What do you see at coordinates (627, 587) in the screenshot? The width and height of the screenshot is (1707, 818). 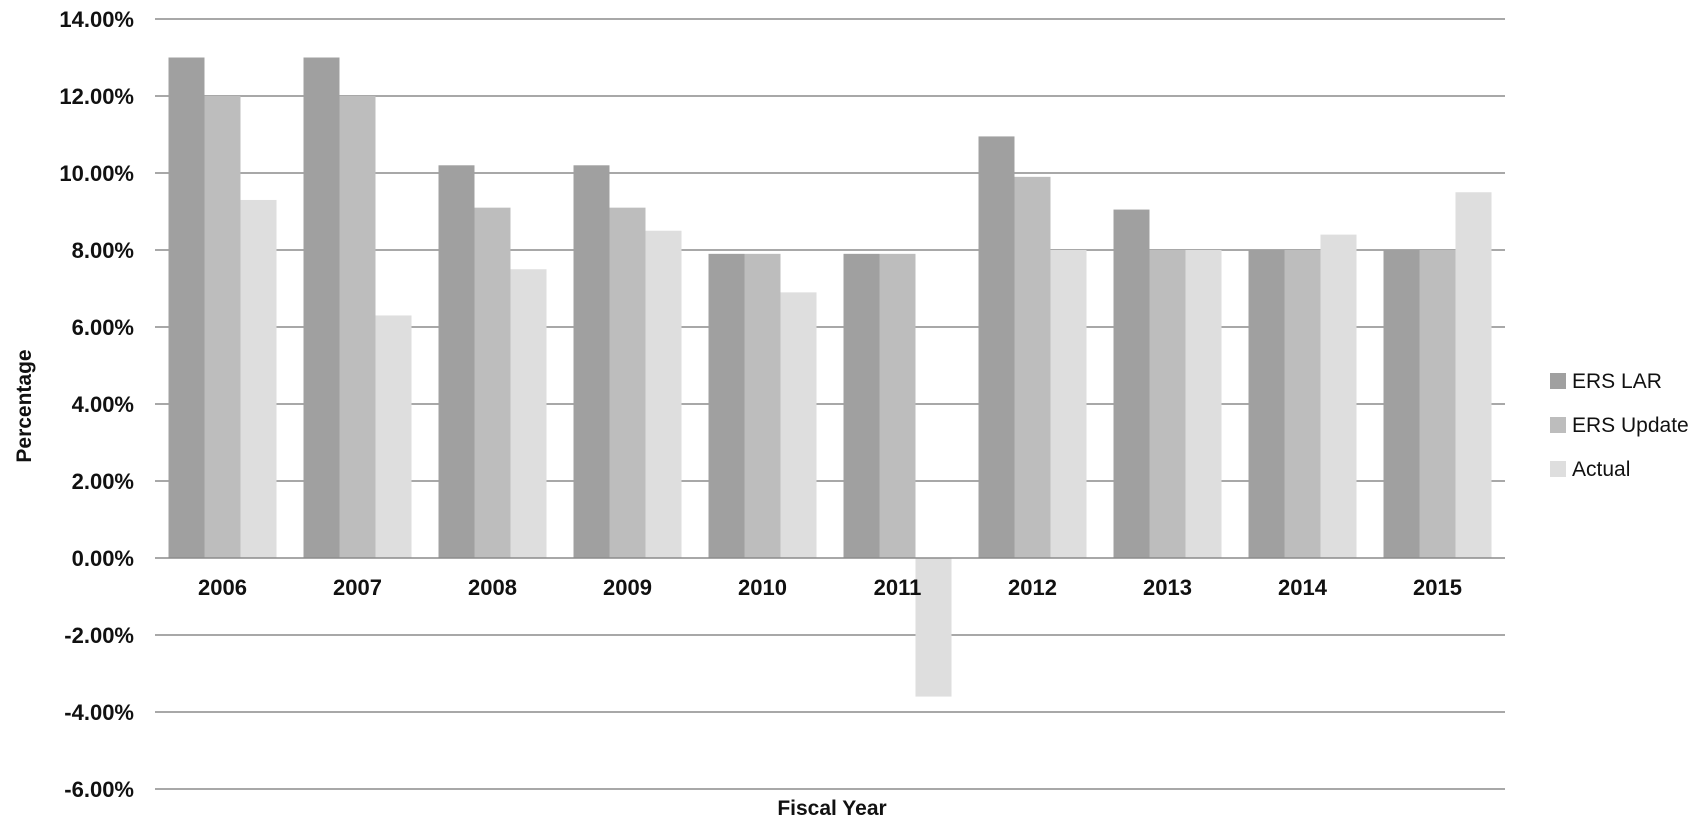 I see `x-tick-label: 2009` at bounding box center [627, 587].